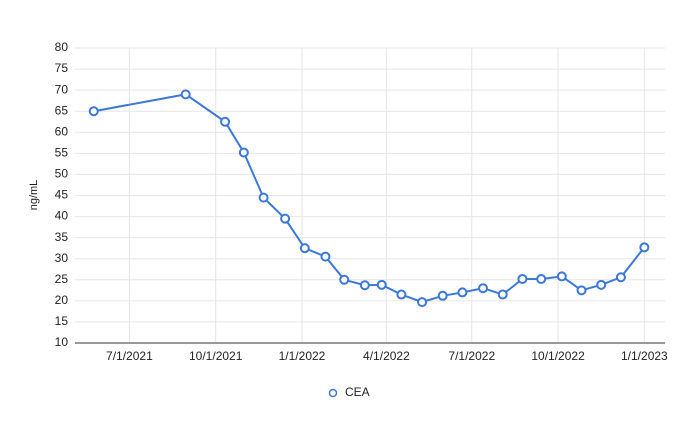  I want to click on x-tick-label: 10/1/2021, so click(216, 356).